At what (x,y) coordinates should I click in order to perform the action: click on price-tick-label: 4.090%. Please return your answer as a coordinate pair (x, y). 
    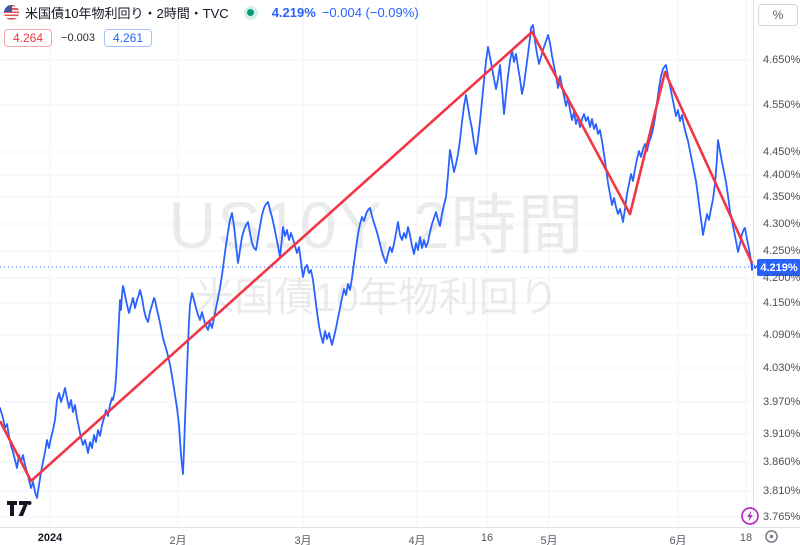
    Looking at the image, I should click on (781, 335).